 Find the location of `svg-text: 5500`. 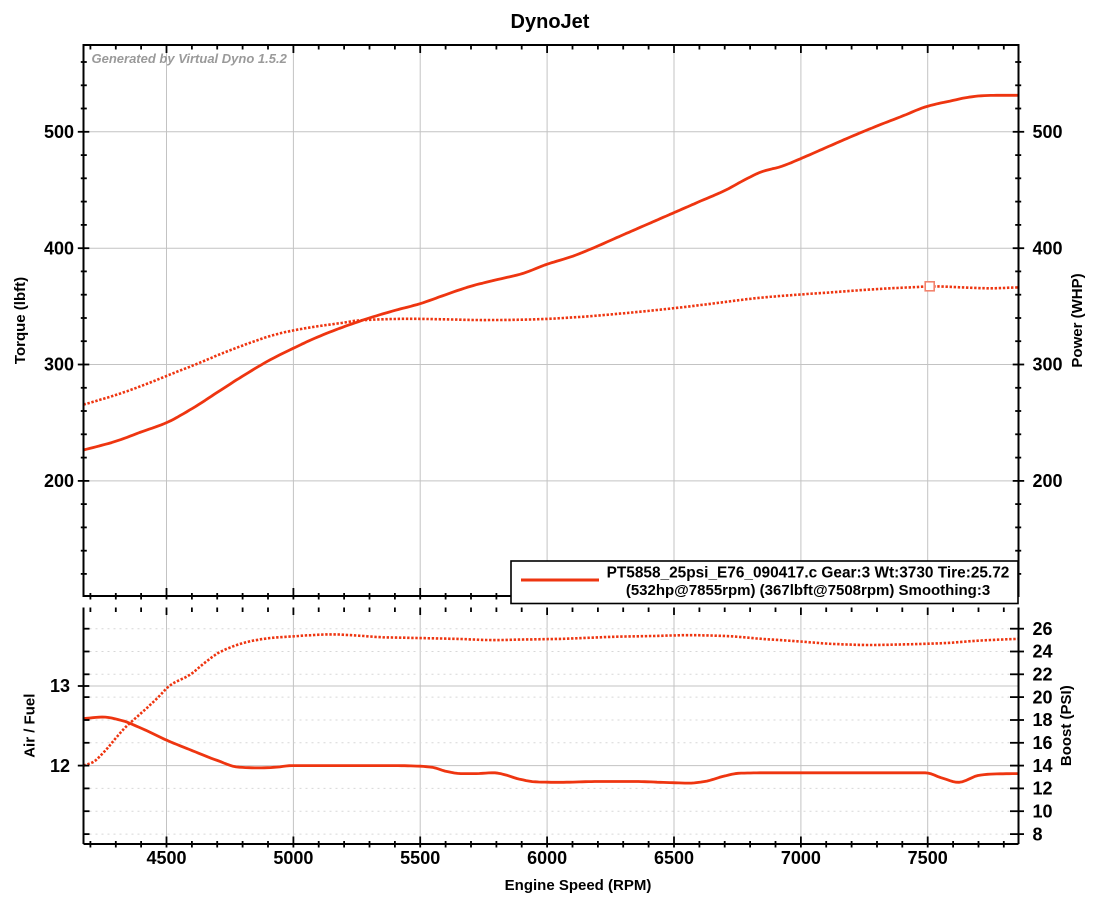

svg-text: 5500 is located at coordinates (420, 858).